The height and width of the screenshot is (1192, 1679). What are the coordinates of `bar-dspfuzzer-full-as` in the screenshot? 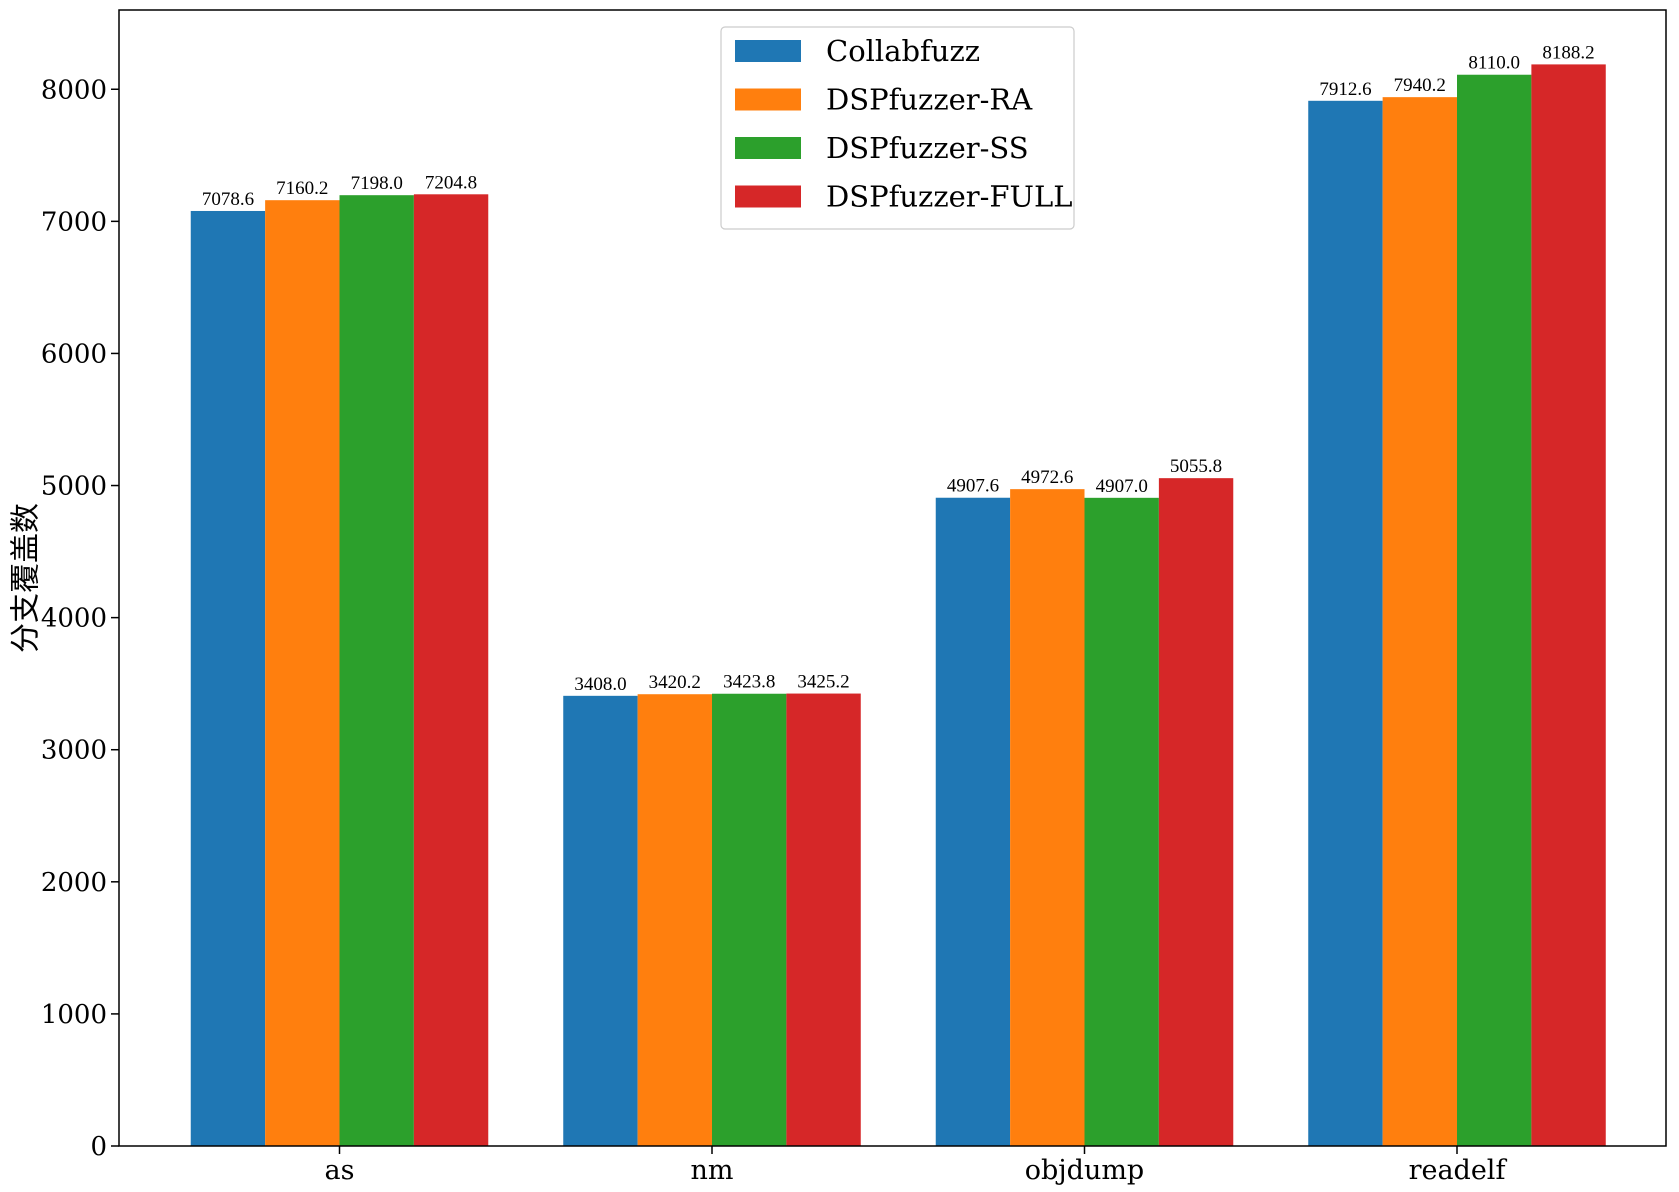 It's located at (451, 670).